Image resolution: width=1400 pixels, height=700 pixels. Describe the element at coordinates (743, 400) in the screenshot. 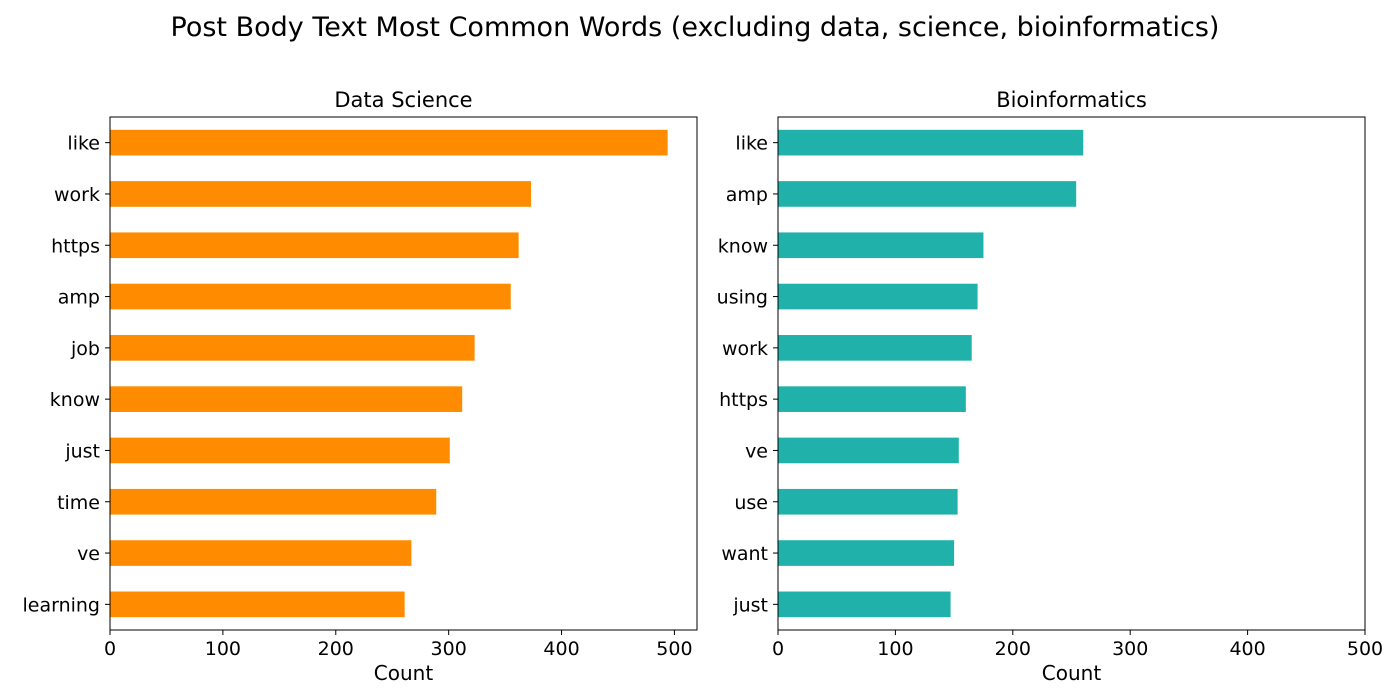

I see `chart1-ytick-label-https: https` at that location.